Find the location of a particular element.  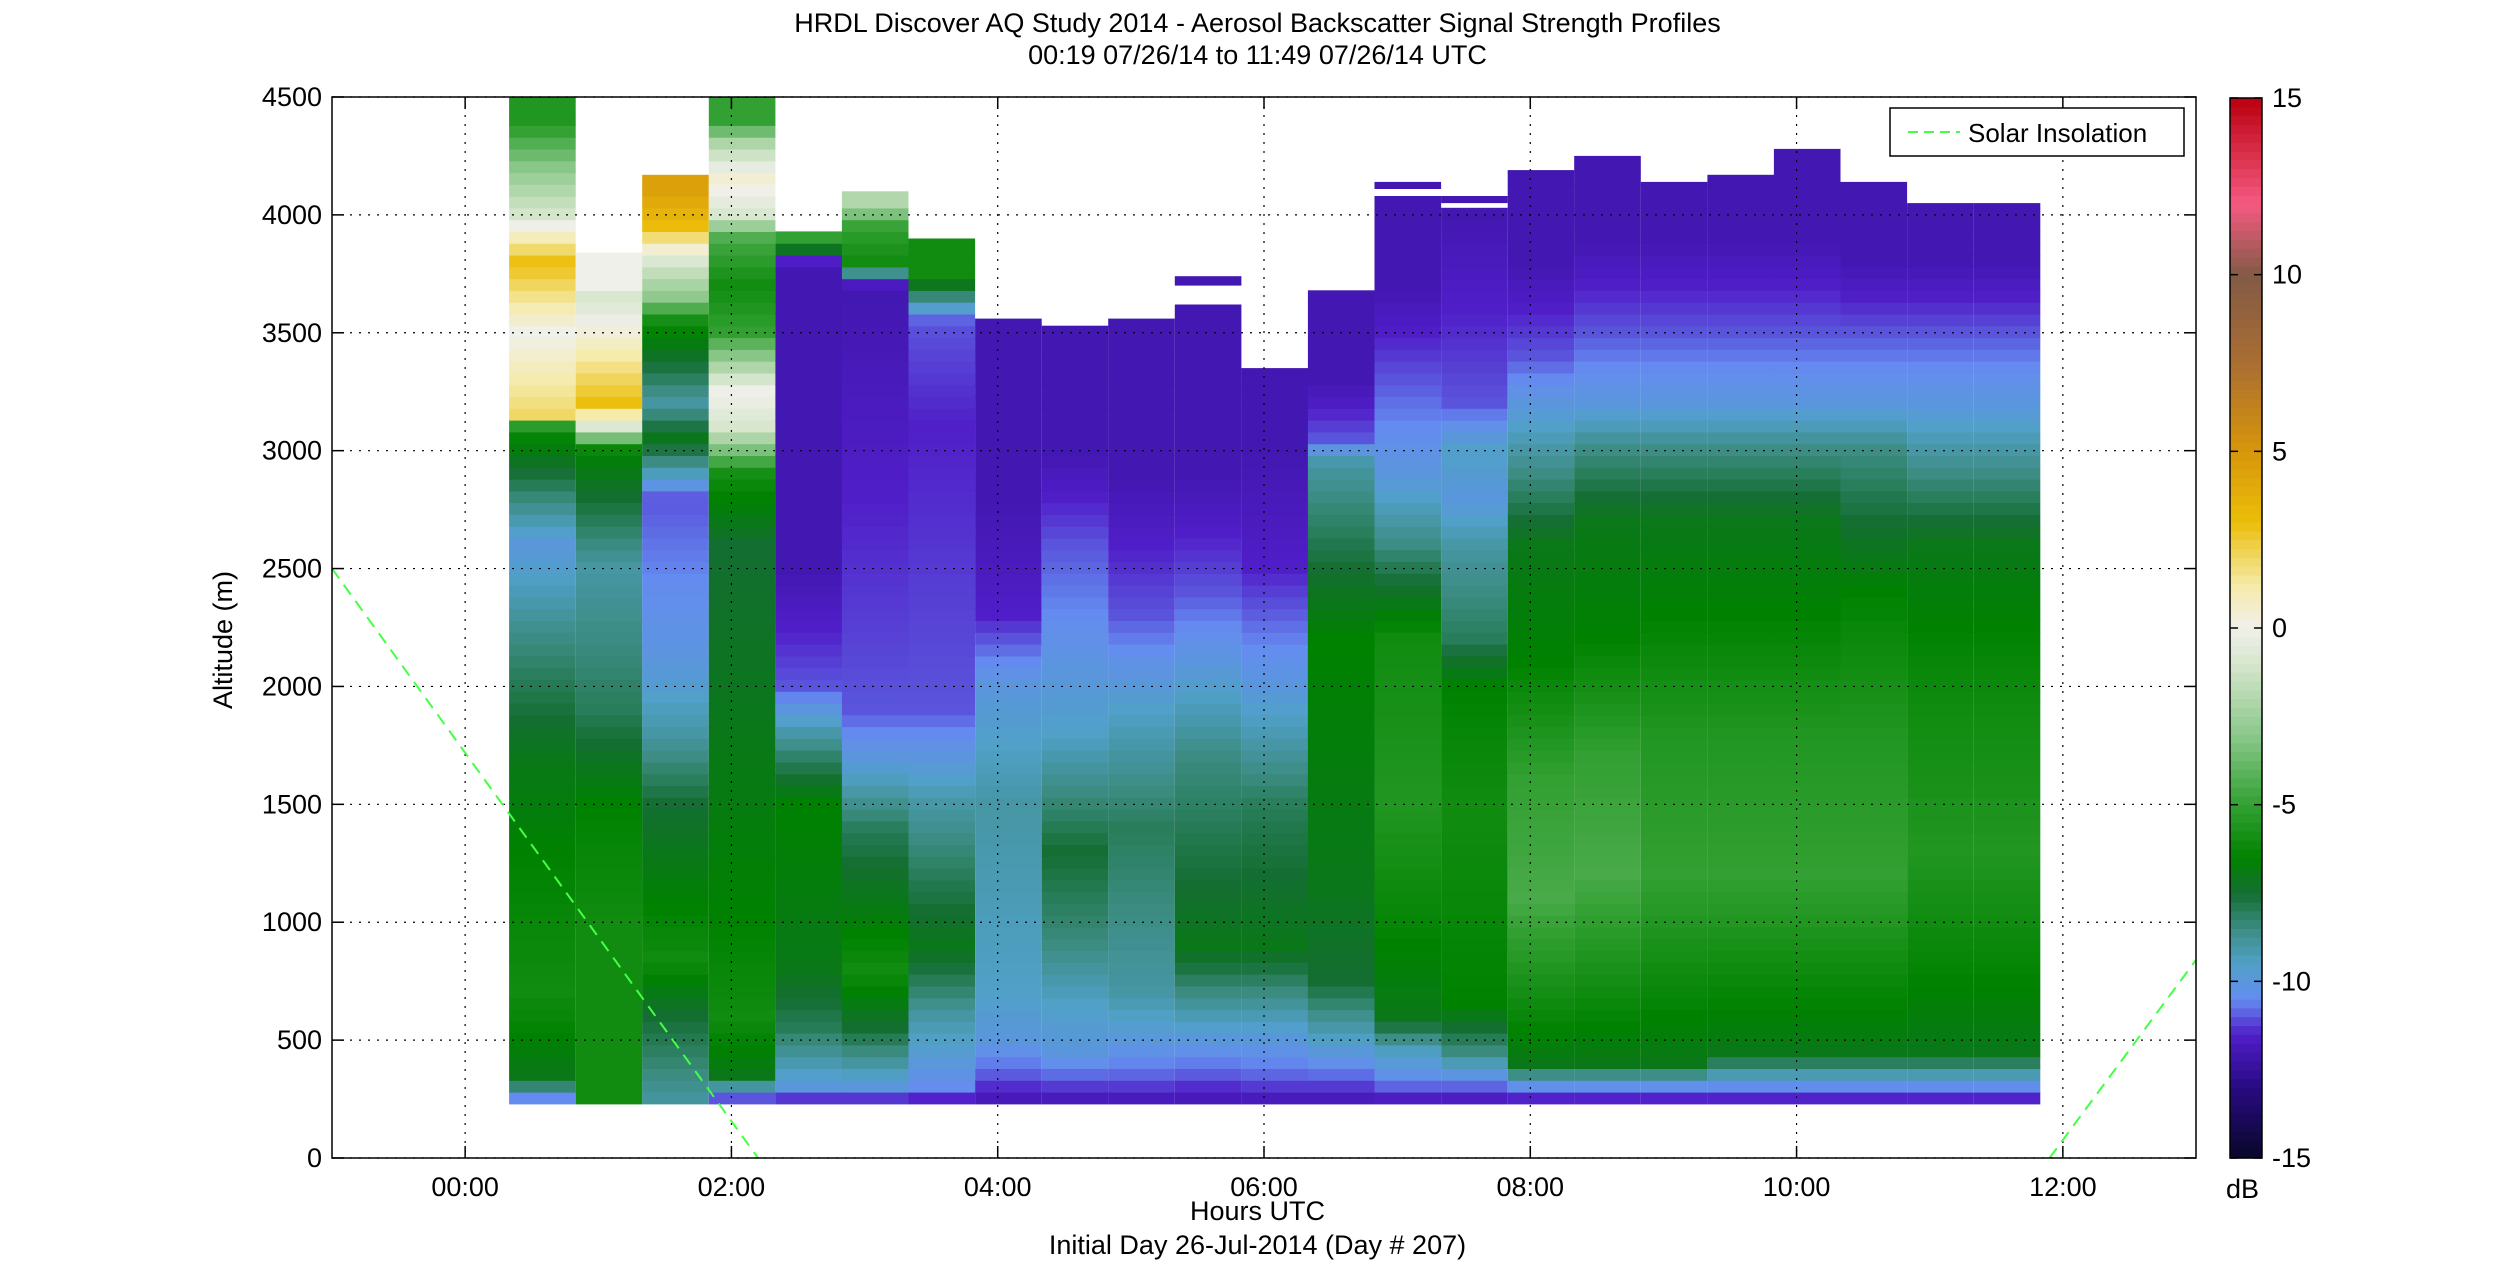

profile-column is located at coordinates (1408, 650).